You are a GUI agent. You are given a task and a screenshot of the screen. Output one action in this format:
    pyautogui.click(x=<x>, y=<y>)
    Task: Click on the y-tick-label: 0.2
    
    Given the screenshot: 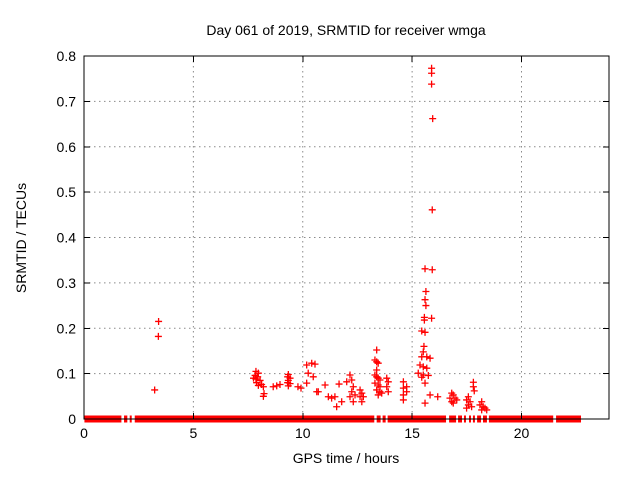 What is the action you would take?
    pyautogui.click(x=67, y=328)
    